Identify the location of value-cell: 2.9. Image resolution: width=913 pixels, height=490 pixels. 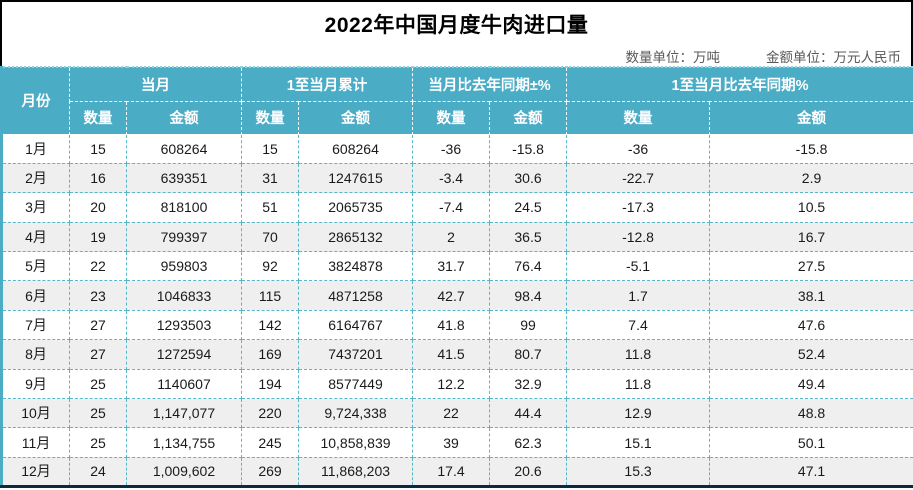
(811, 178).